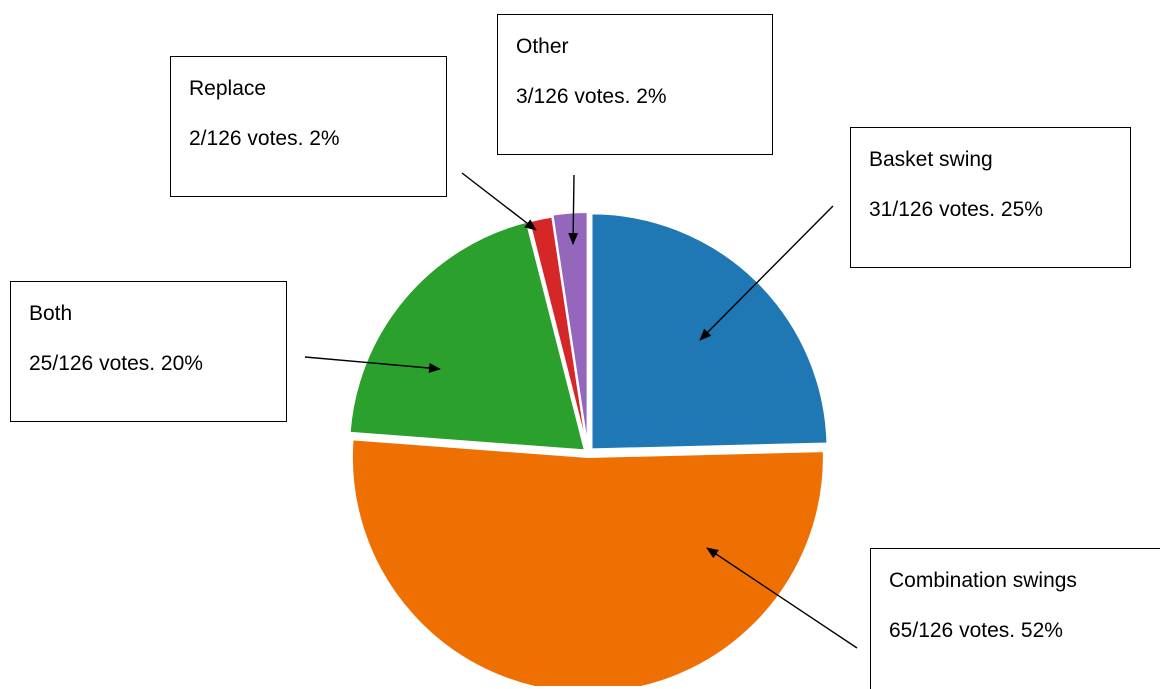 Image resolution: width=1160 pixels, height=689 pixels. I want to click on arrow-other, so click(573, 209).